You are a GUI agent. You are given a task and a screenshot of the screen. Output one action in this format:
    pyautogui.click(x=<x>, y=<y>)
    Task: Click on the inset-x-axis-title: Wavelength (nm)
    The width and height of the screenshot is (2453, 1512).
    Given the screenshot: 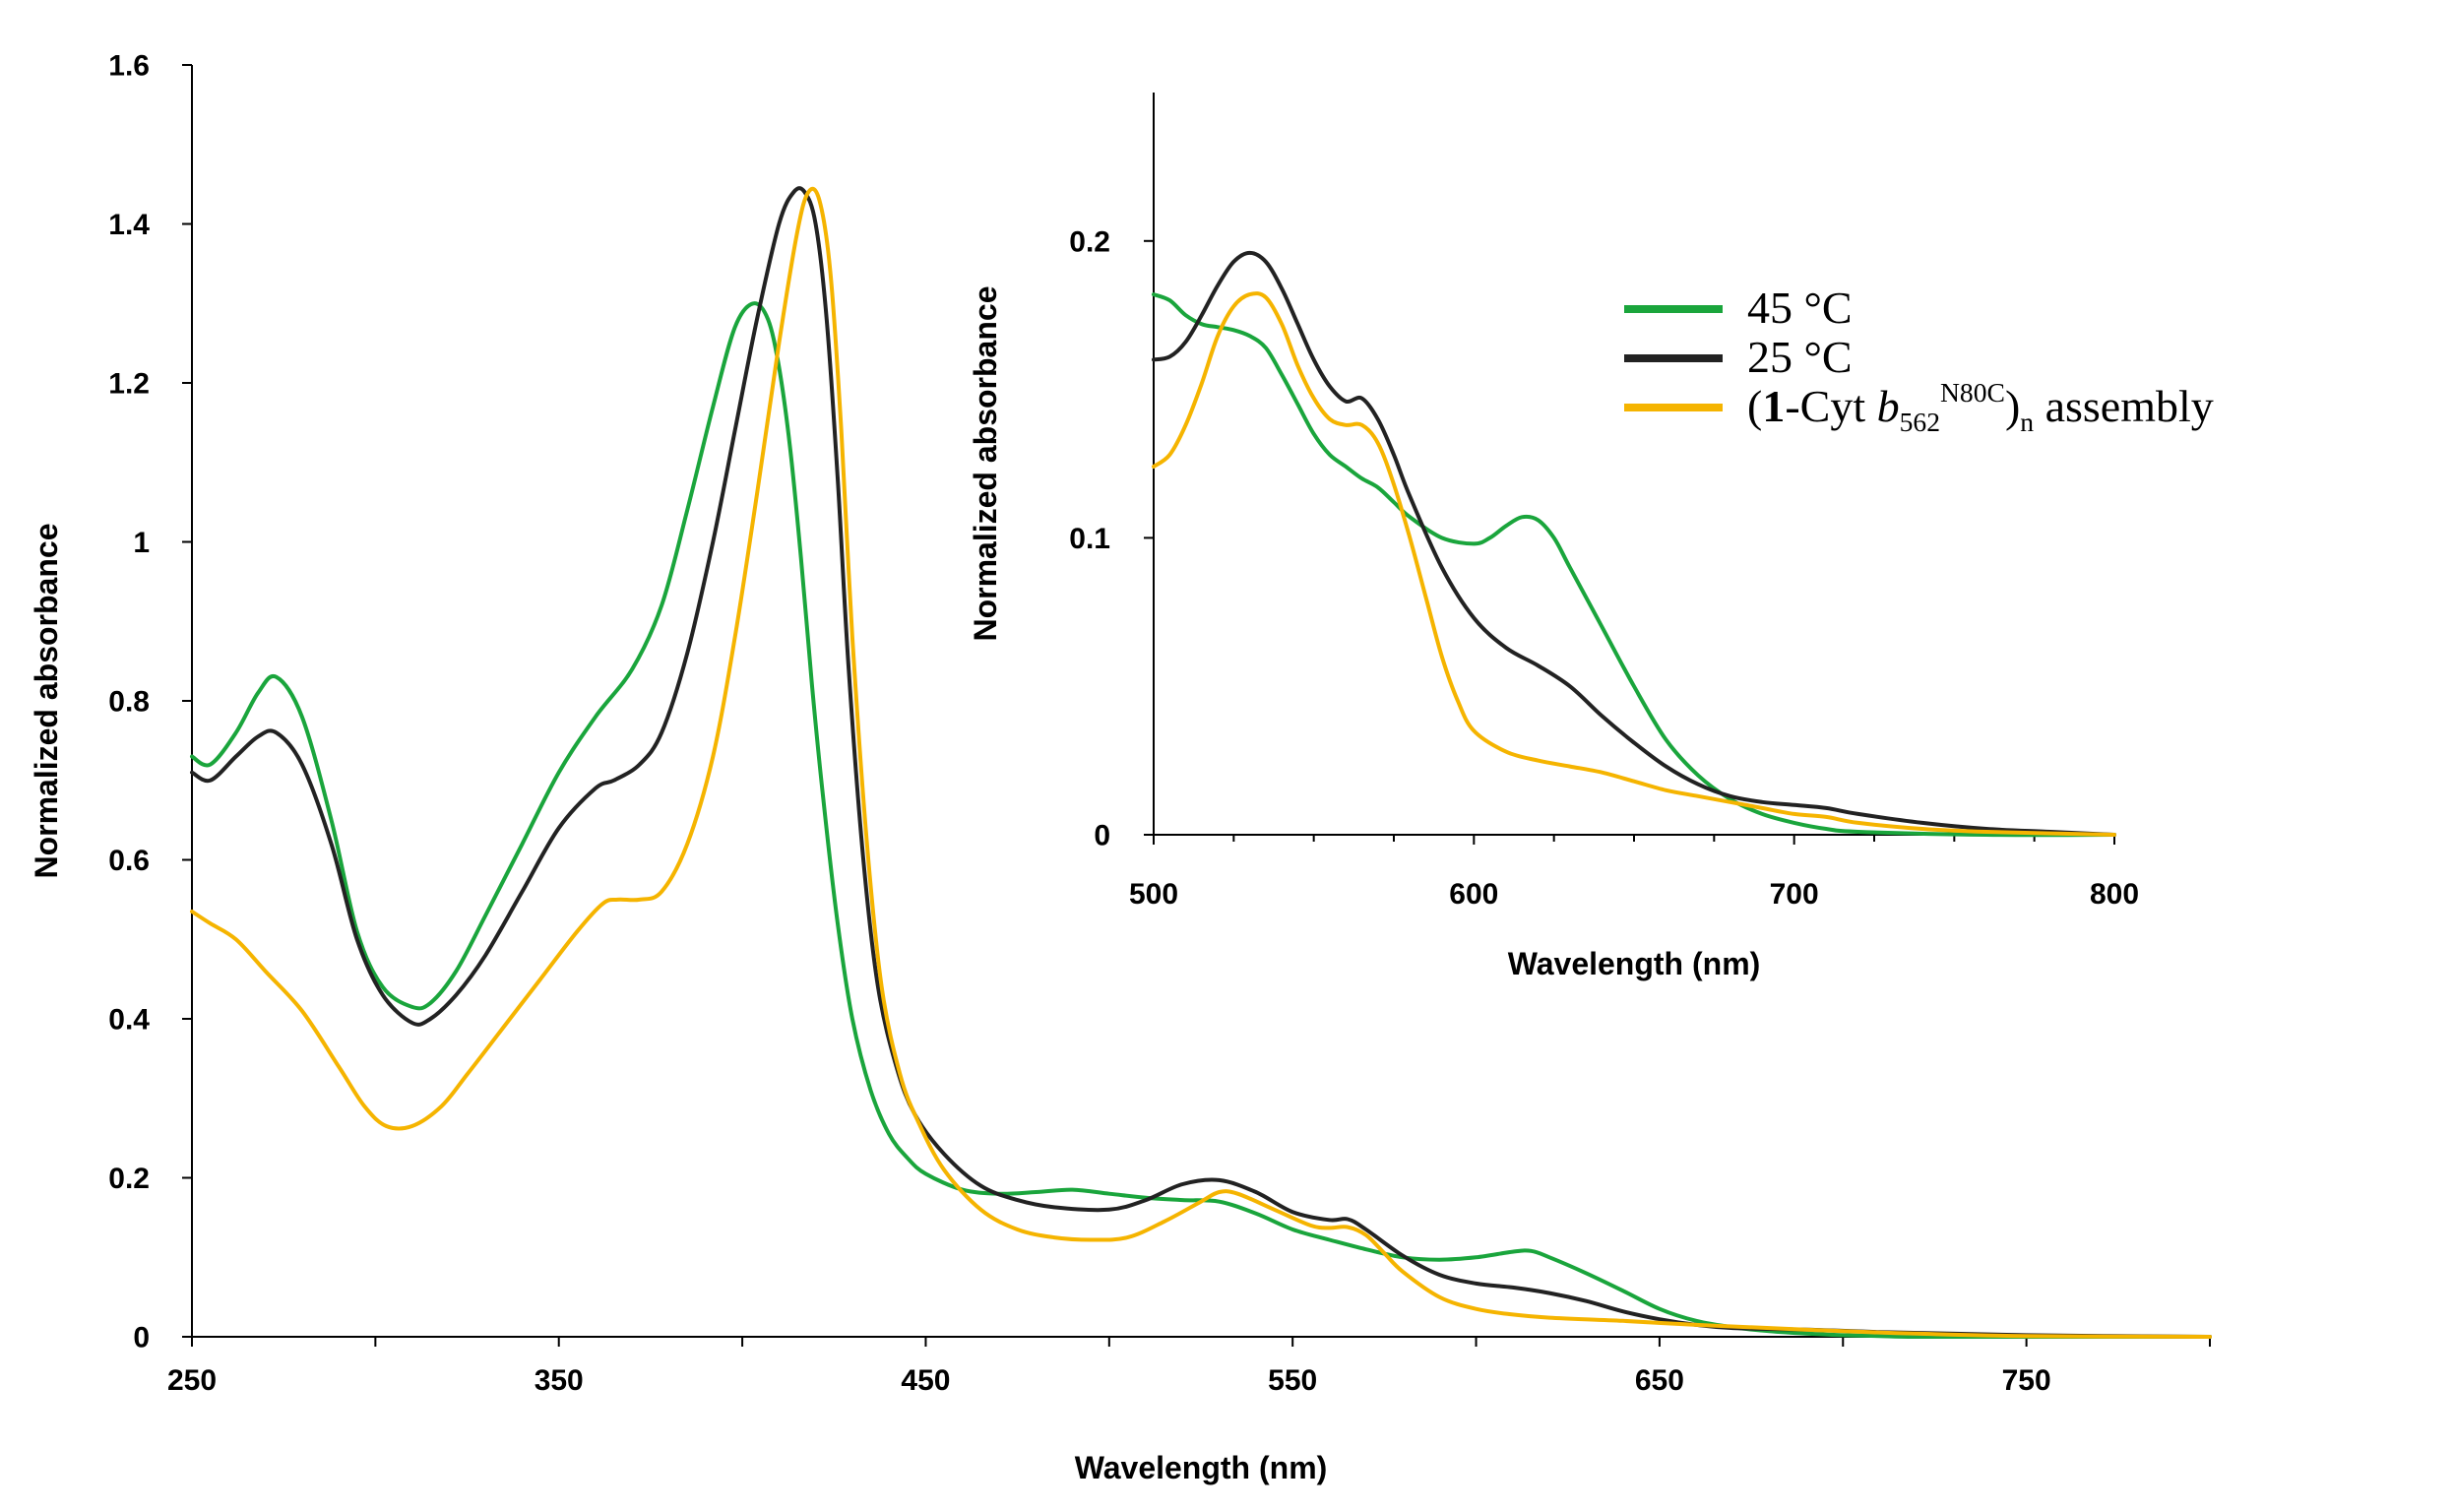 What is the action you would take?
    pyautogui.click(x=1635, y=963)
    